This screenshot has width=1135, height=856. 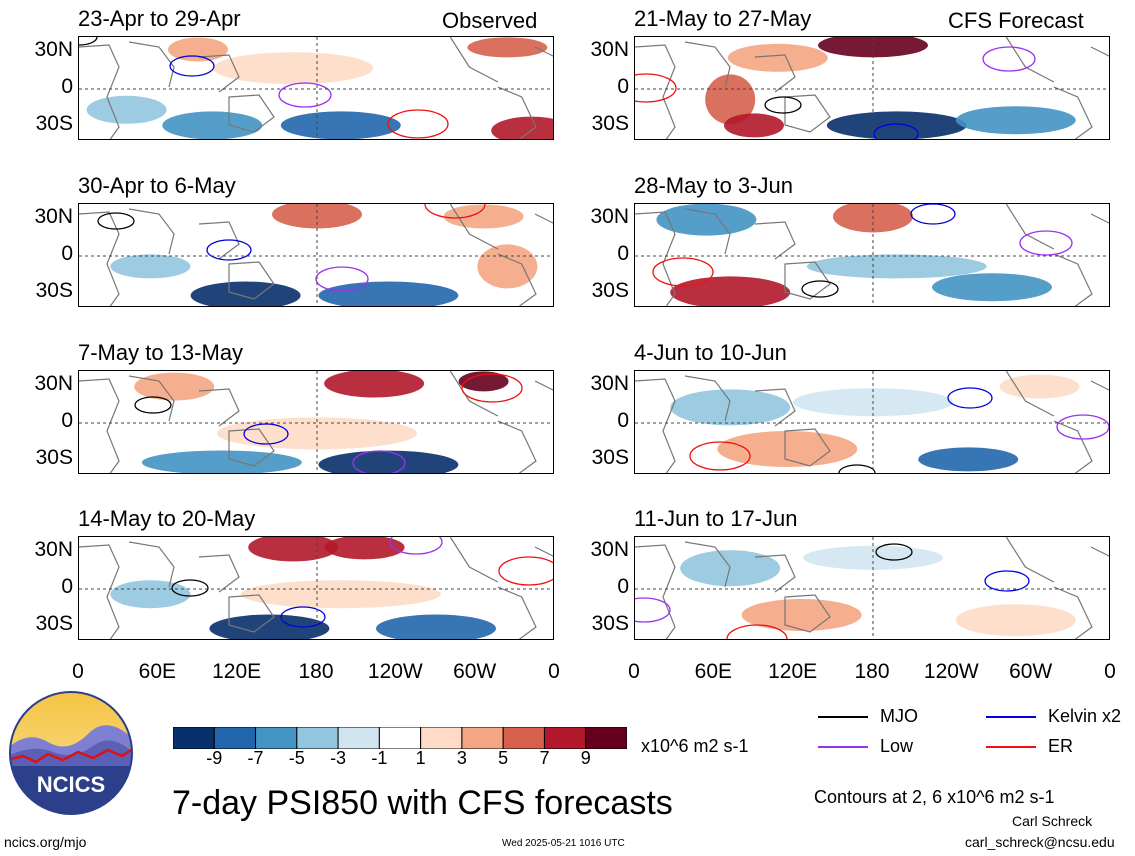 I want to click on panel-title: 30-Apr to 6-May, so click(x=157, y=185).